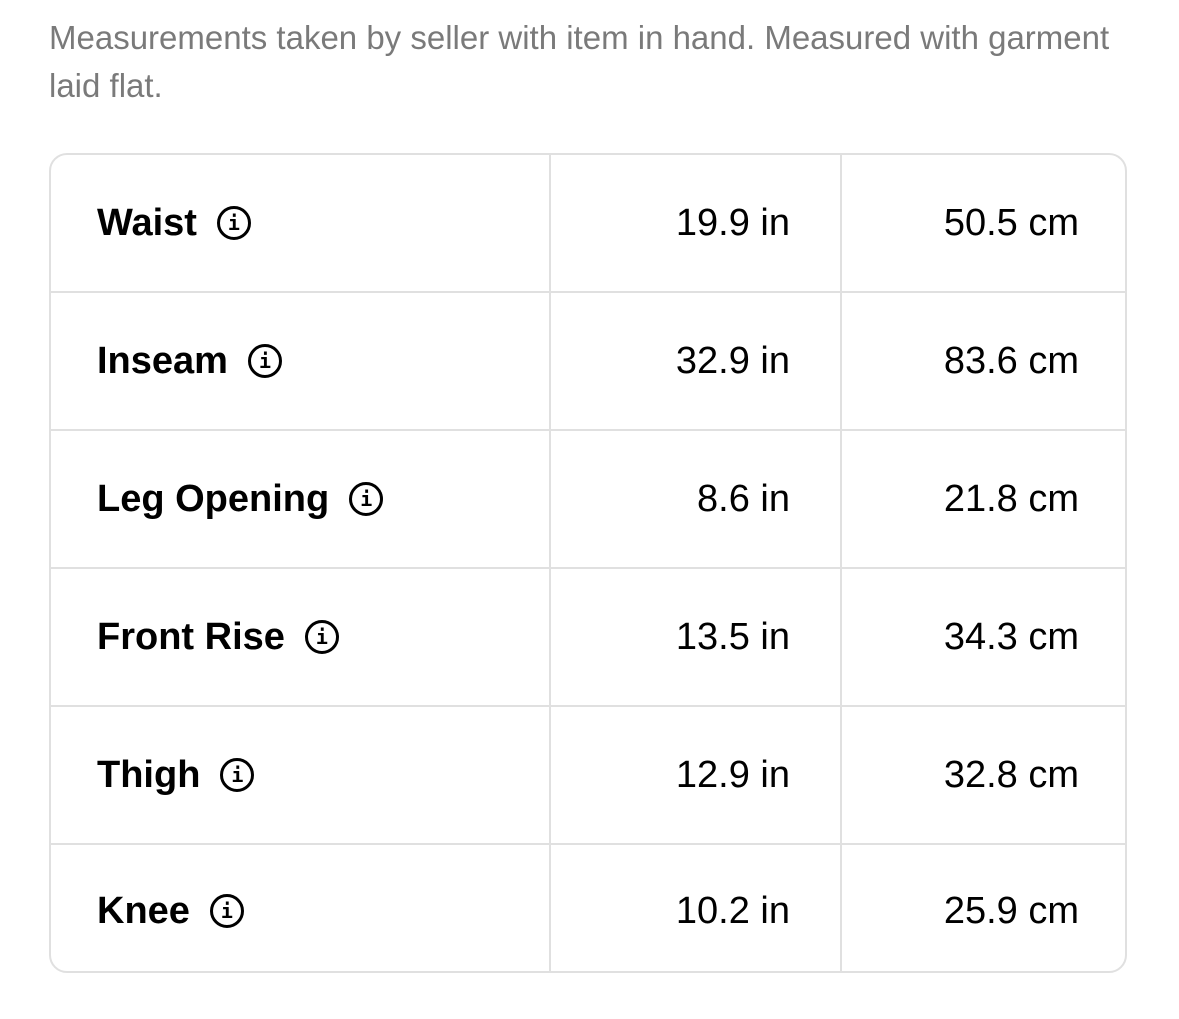 The image size is (1179, 1019). What do you see at coordinates (162, 360) in the screenshot?
I see `measurement-label: Inseam` at bounding box center [162, 360].